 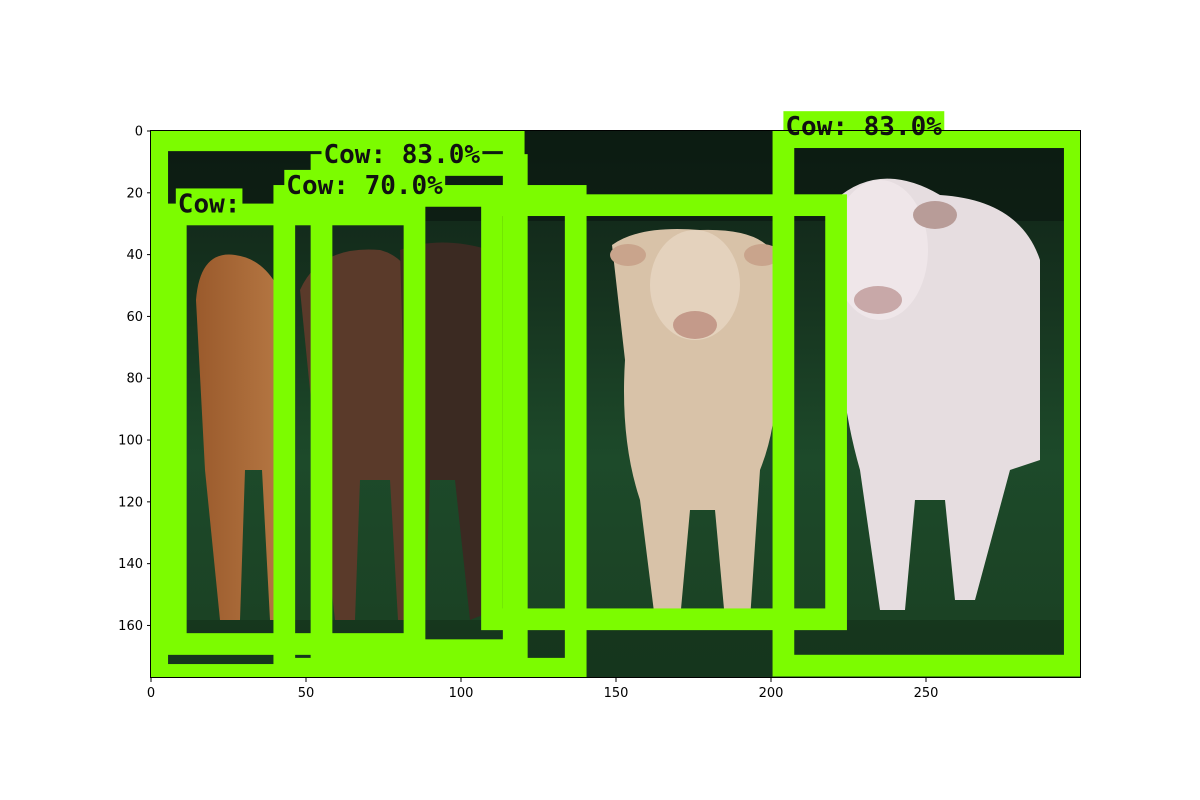 I want to click on x-tick-label: 250, so click(x=926, y=693).